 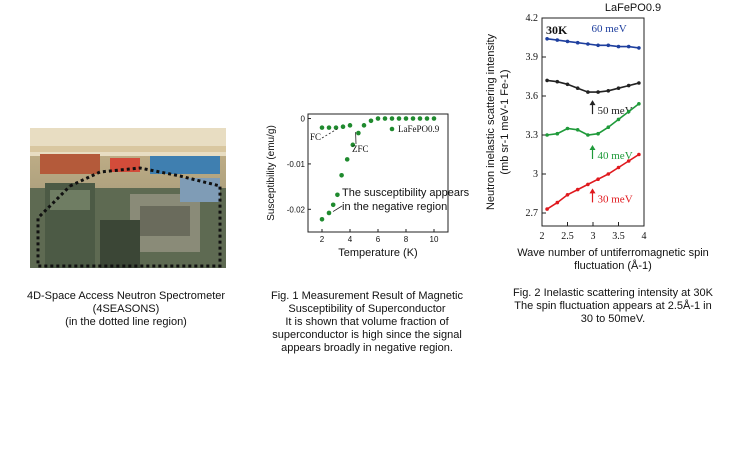 What do you see at coordinates (613, 253) in the screenshot?
I see `x-axis-label: Wave number of untiferromagnetic spin` at bounding box center [613, 253].